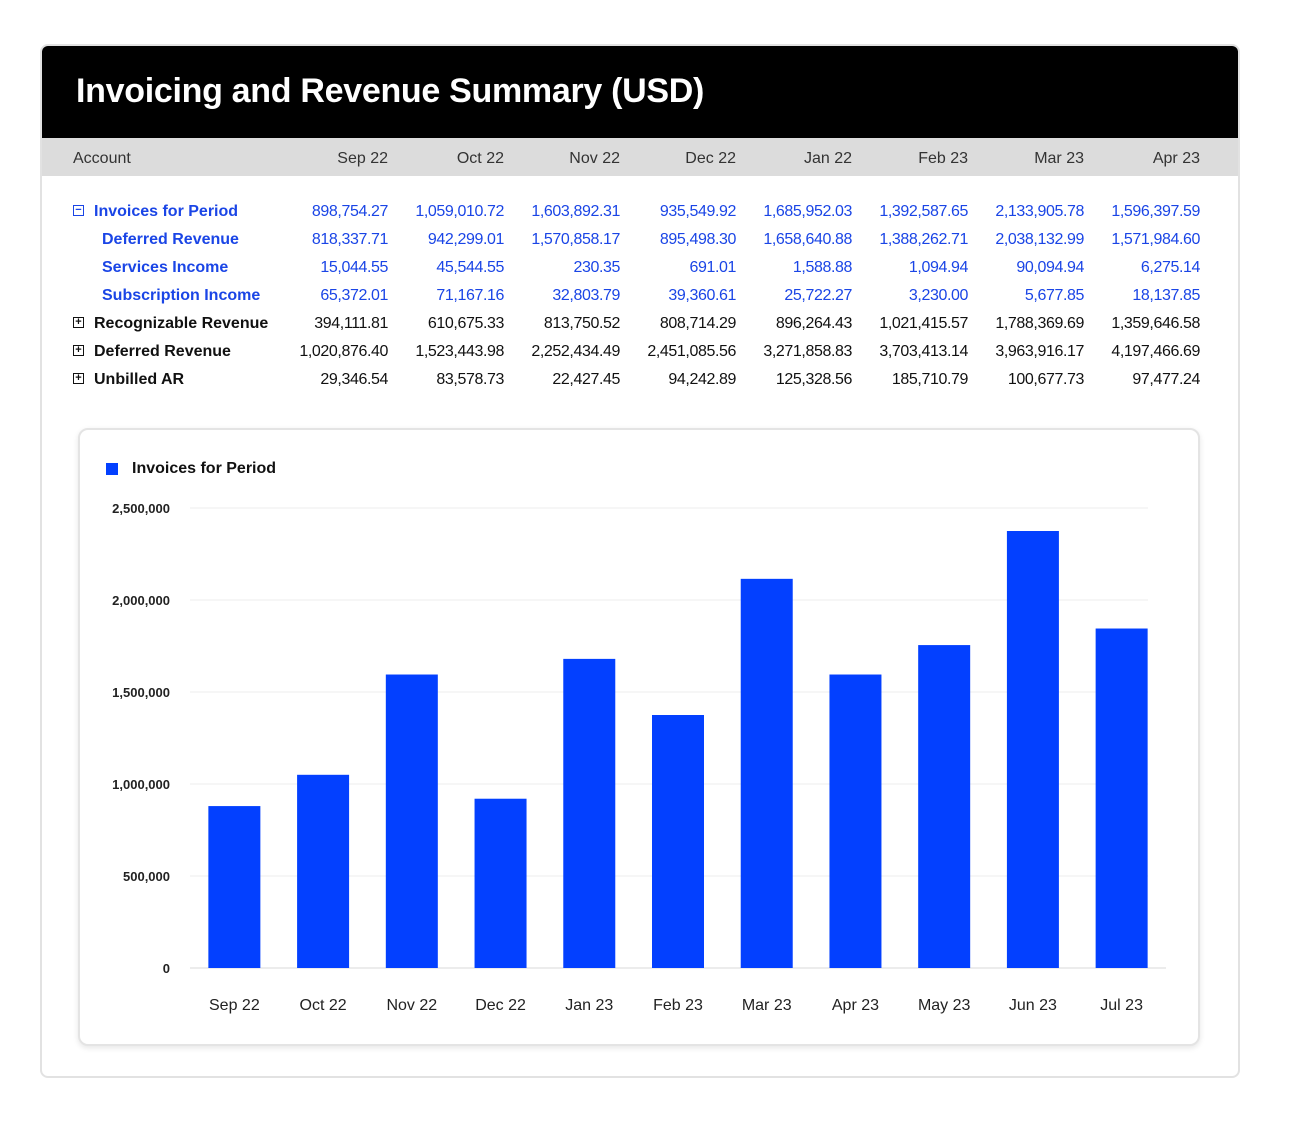  What do you see at coordinates (139, 379) in the screenshot?
I see `row-label: Unbilled AR` at bounding box center [139, 379].